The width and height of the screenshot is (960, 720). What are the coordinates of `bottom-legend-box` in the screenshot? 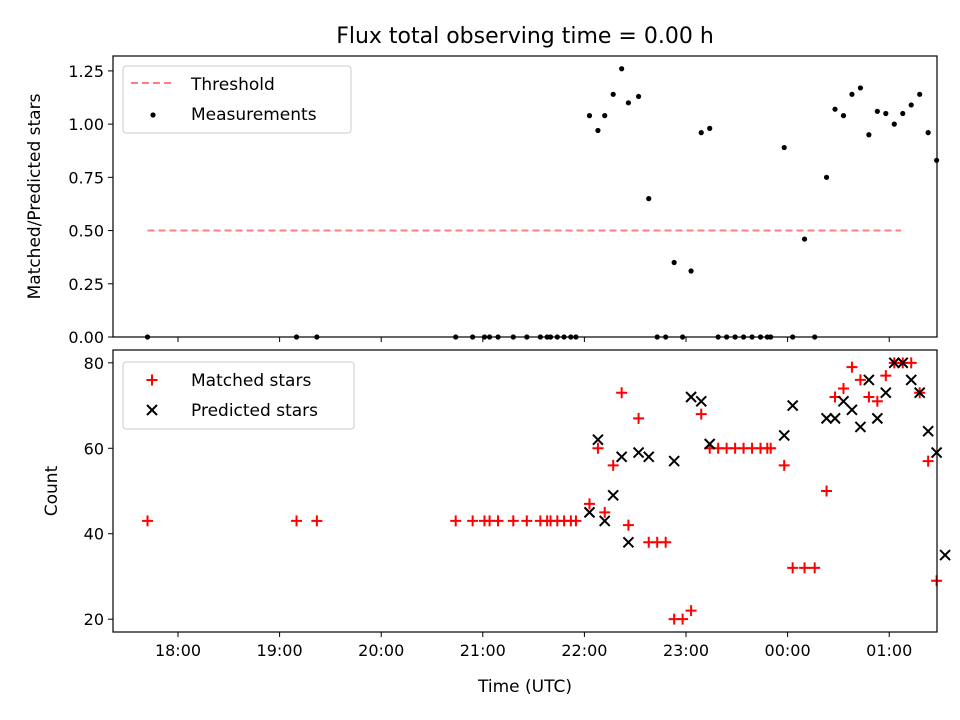 It's located at (238, 395).